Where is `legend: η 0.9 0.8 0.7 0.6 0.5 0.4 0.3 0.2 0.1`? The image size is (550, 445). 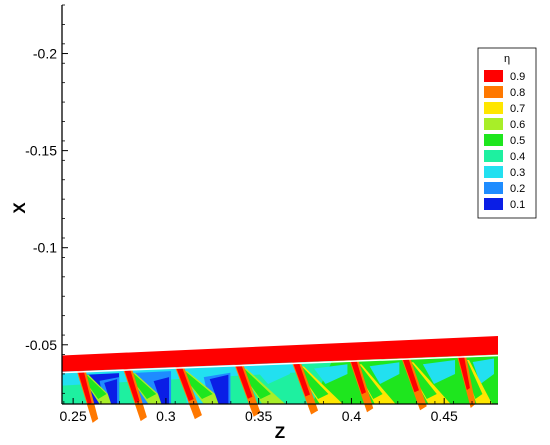
legend: η 0.9 0.8 0.7 0.6 0.5 0.4 0.3 0.2 0.1 is located at coordinates (507, 133).